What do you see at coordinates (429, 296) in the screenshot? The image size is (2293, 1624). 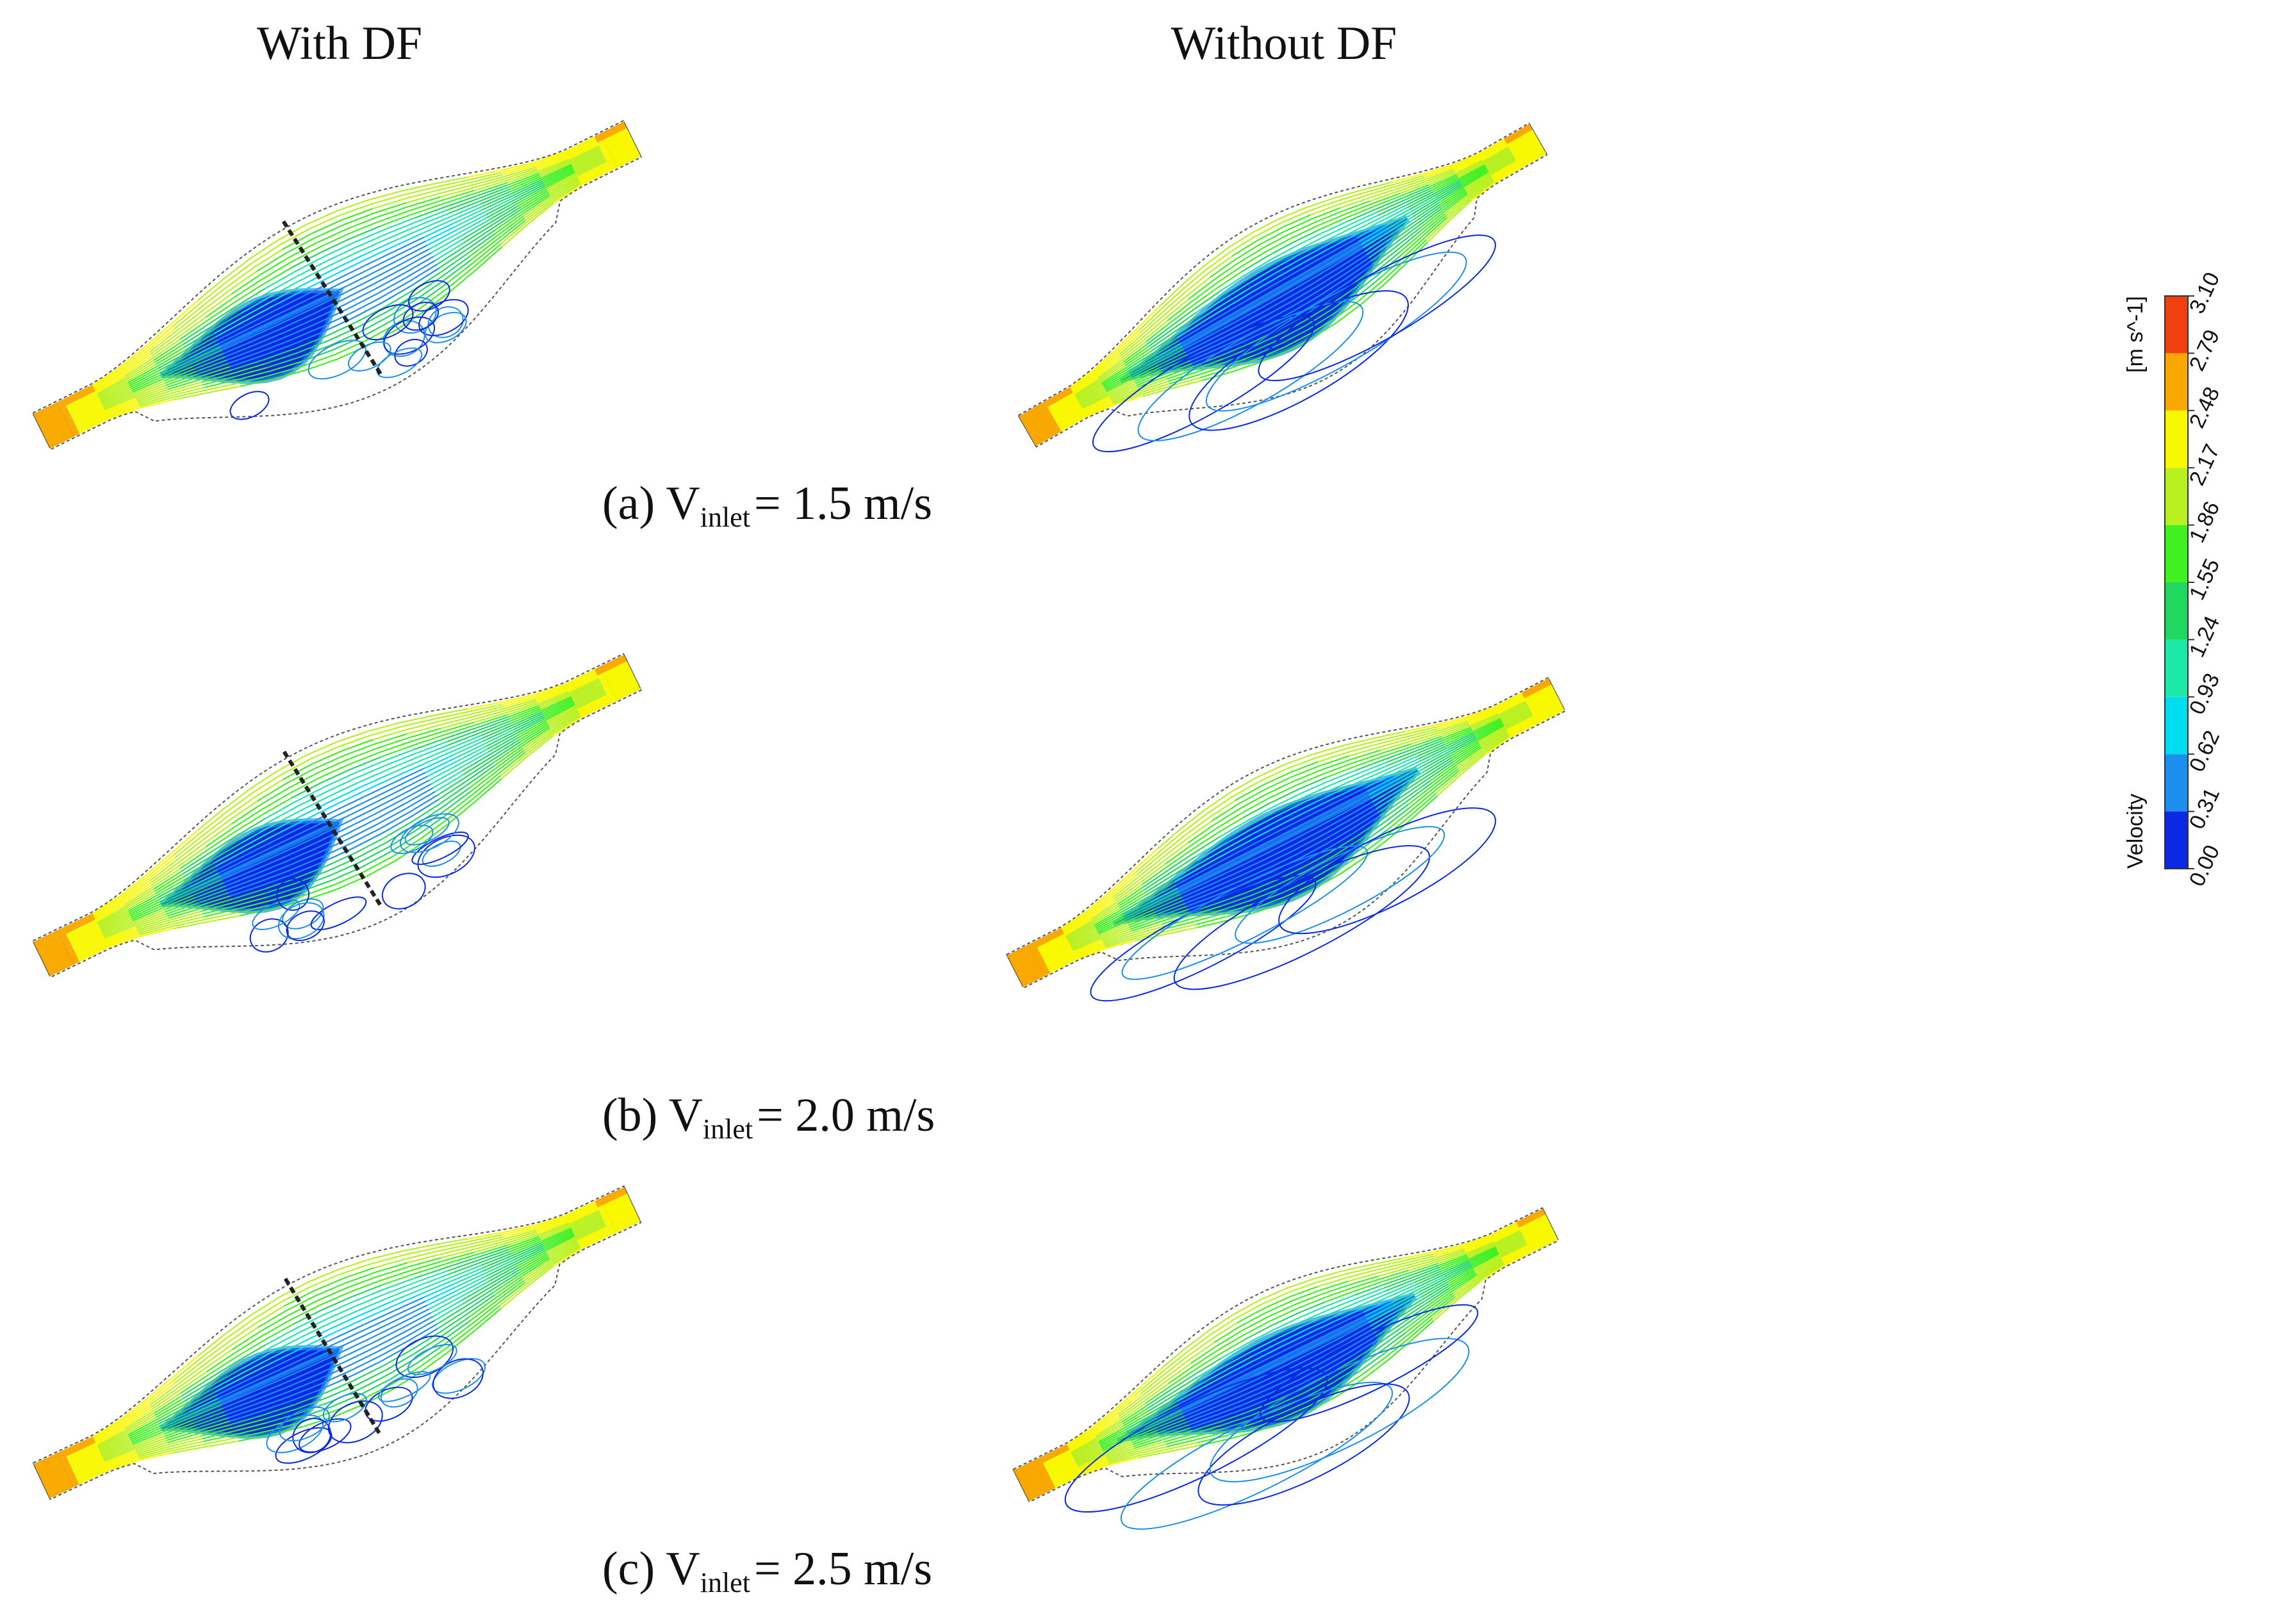 I see `streamline-loop` at bounding box center [429, 296].